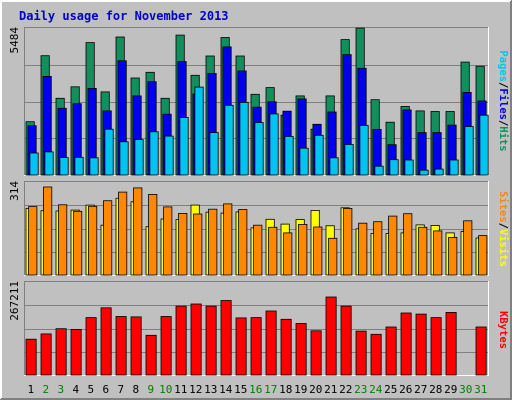  I want to click on max-label-hits-files-pages: 5484, so click(14, 40).